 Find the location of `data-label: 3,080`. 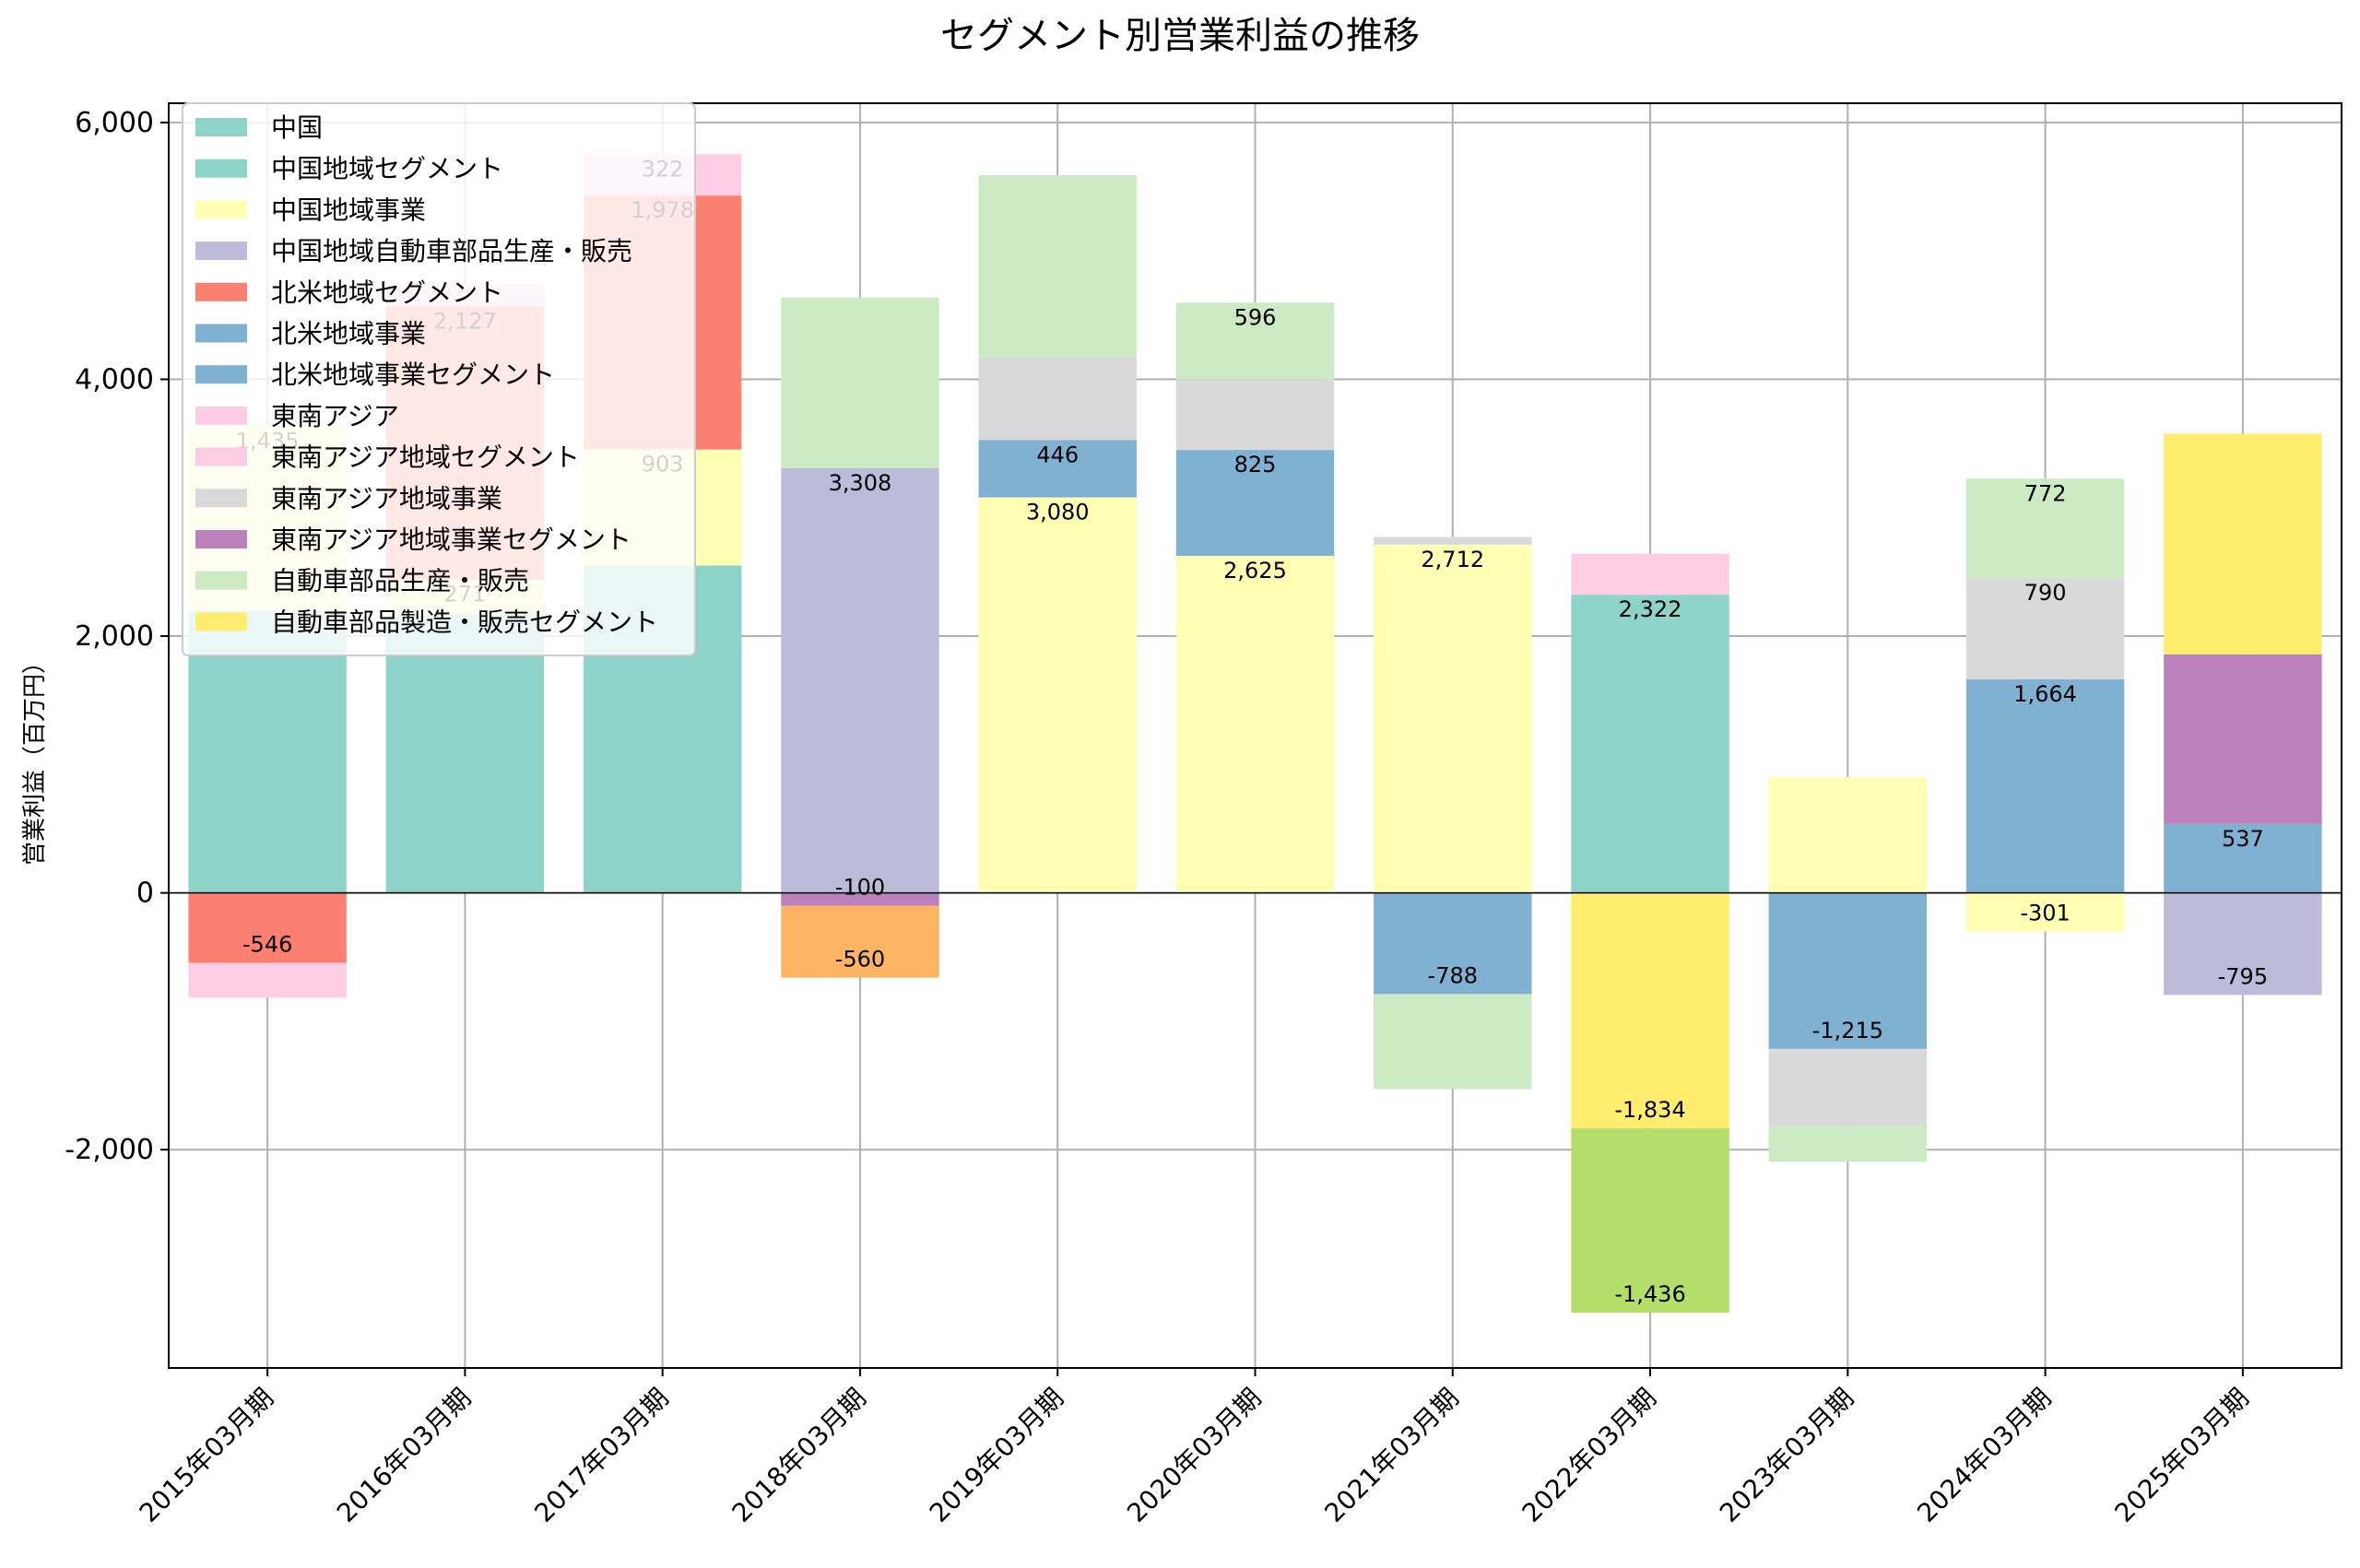

data-label: 3,080 is located at coordinates (1058, 512).